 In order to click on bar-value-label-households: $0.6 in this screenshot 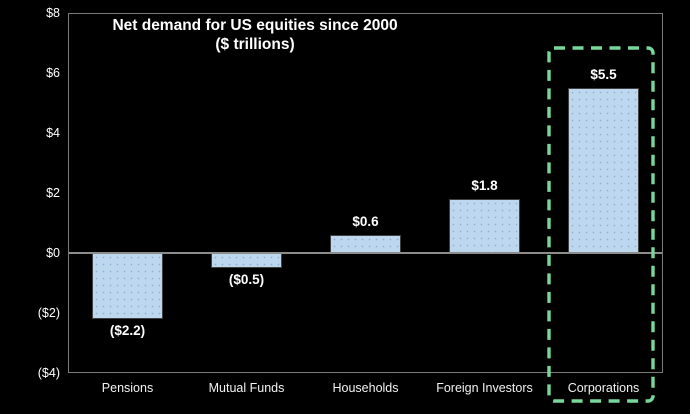, I will do `click(365, 221)`.